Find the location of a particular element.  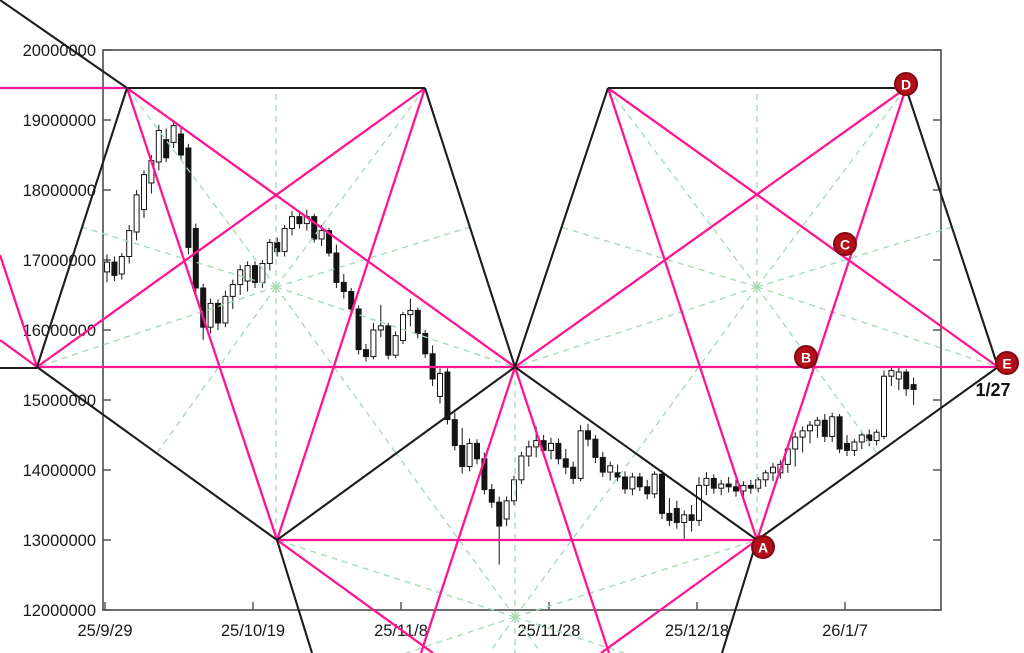

y-tick-label: 18000000 is located at coordinates (59, 191).